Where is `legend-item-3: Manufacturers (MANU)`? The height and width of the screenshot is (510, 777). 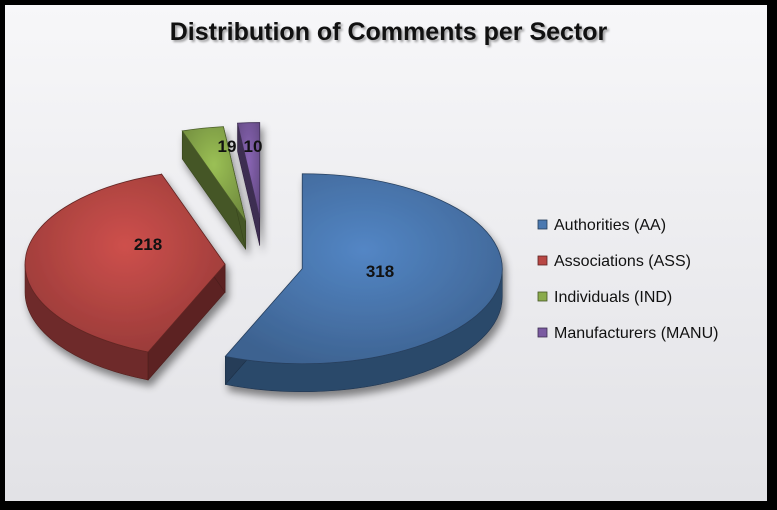 legend-item-3: Manufacturers (MANU) is located at coordinates (627, 333).